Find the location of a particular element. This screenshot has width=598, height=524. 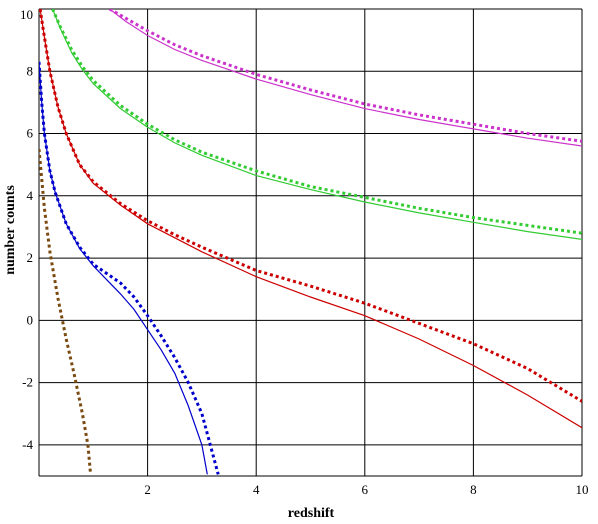

y-axis-label: number counts is located at coordinates (10, 230).